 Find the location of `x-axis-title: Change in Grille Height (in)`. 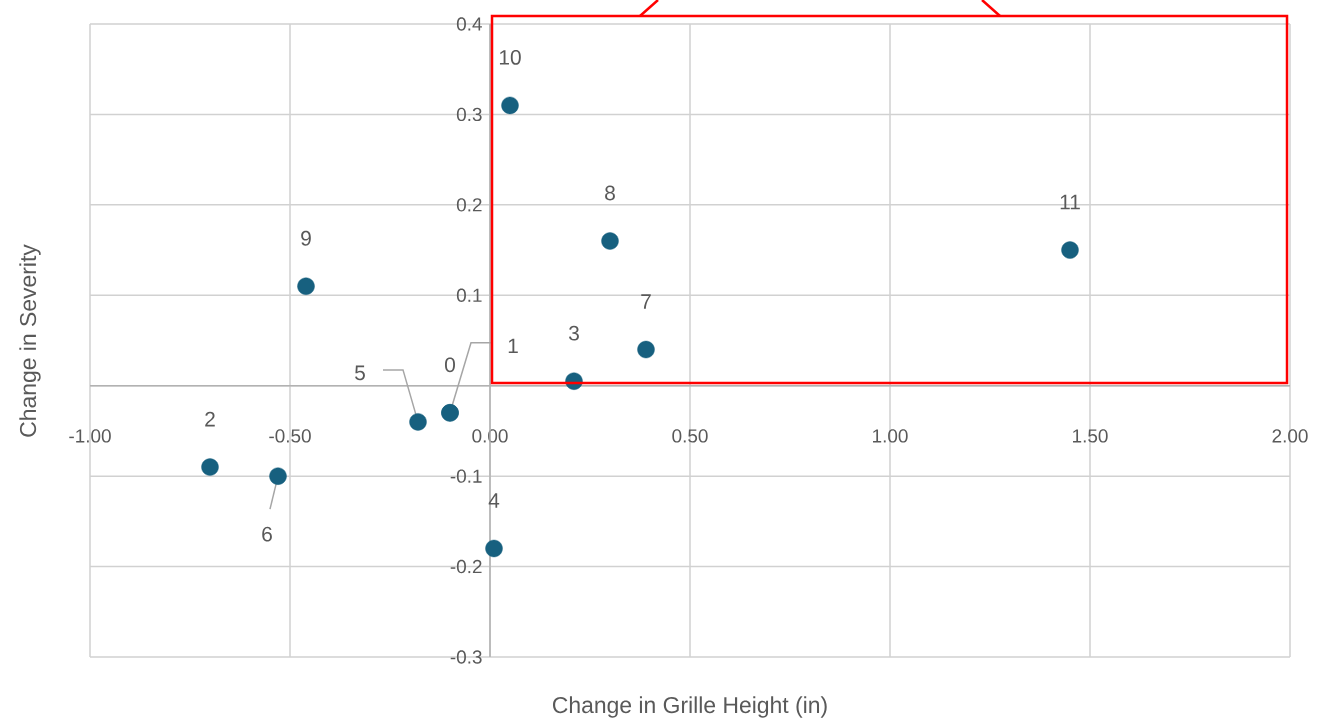

x-axis-title: Change in Grille Height (in) is located at coordinates (689, 707).